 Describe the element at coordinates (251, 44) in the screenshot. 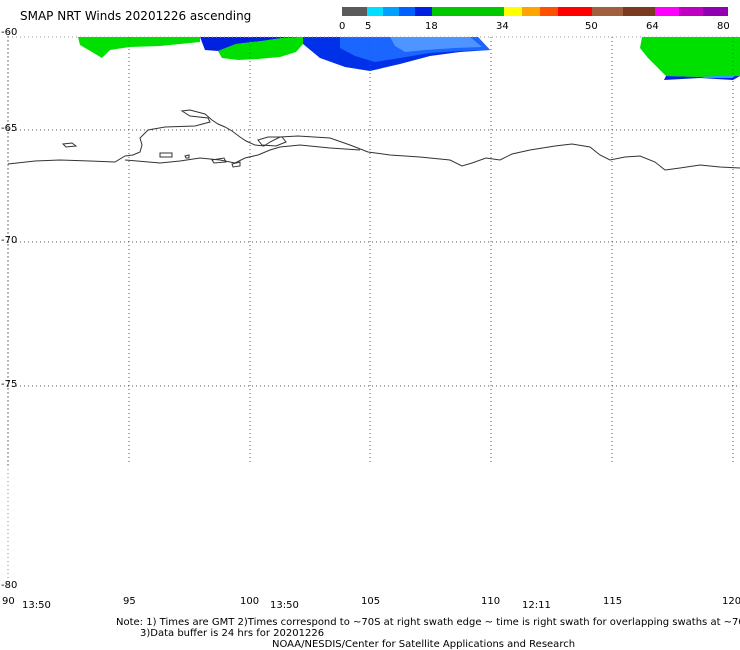

I see `wind-swath-blue-left` at that location.